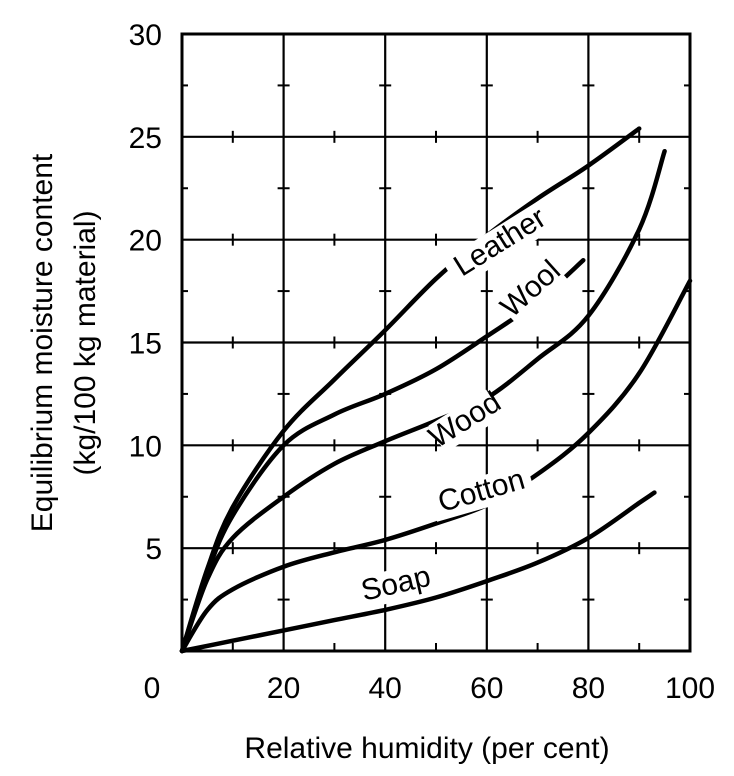 This screenshot has width=734, height=776. Describe the element at coordinates (145, 446) in the screenshot. I see `y-tick-label: 10` at that location.